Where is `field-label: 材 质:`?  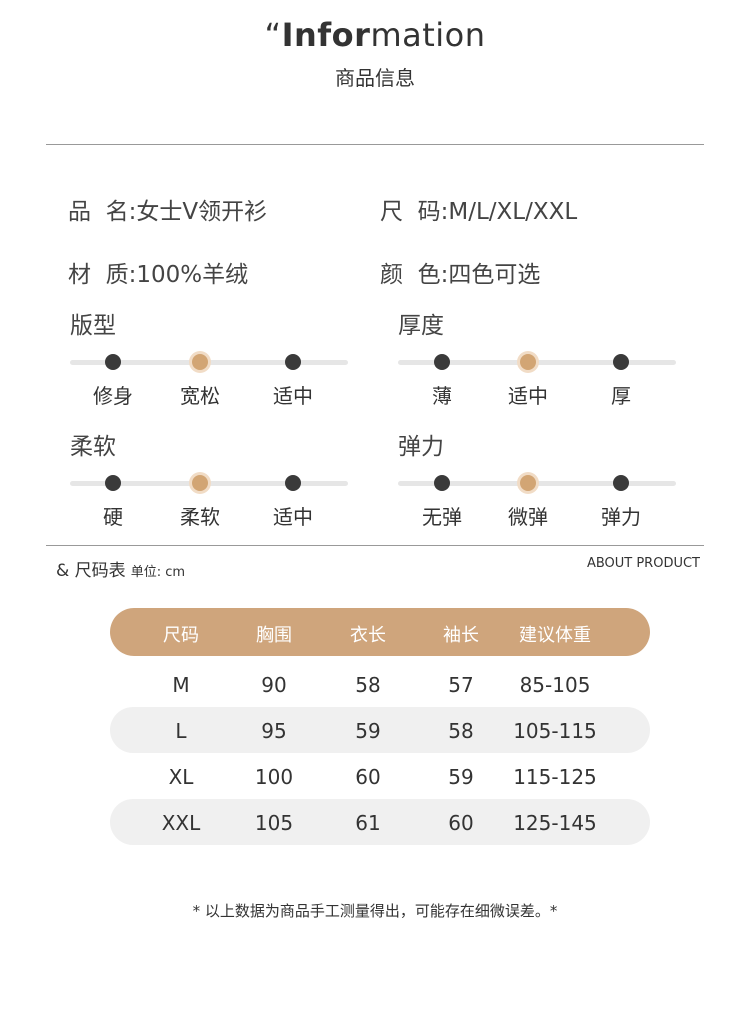 field-label: 材 质: is located at coordinates (102, 275).